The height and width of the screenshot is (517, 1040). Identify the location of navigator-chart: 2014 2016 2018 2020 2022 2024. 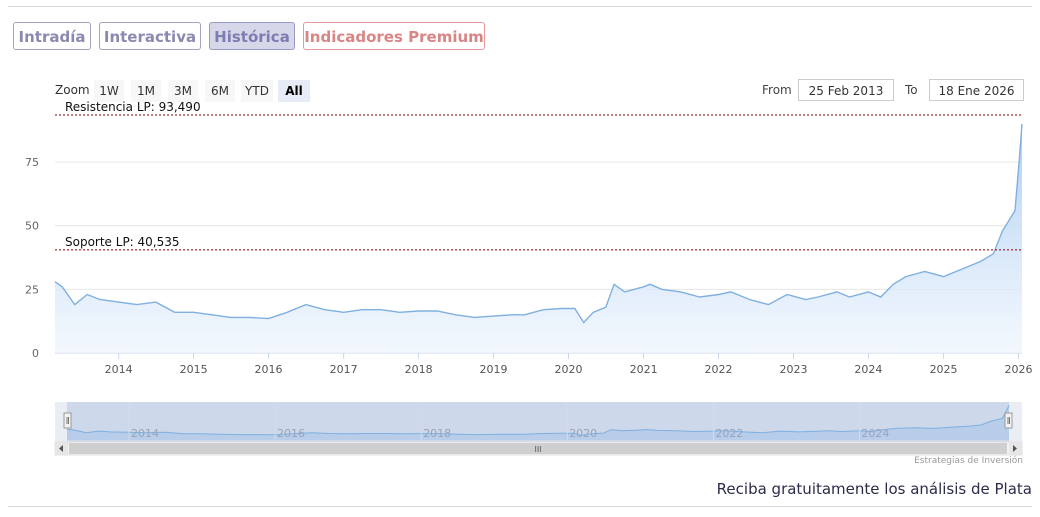
(538, 422).